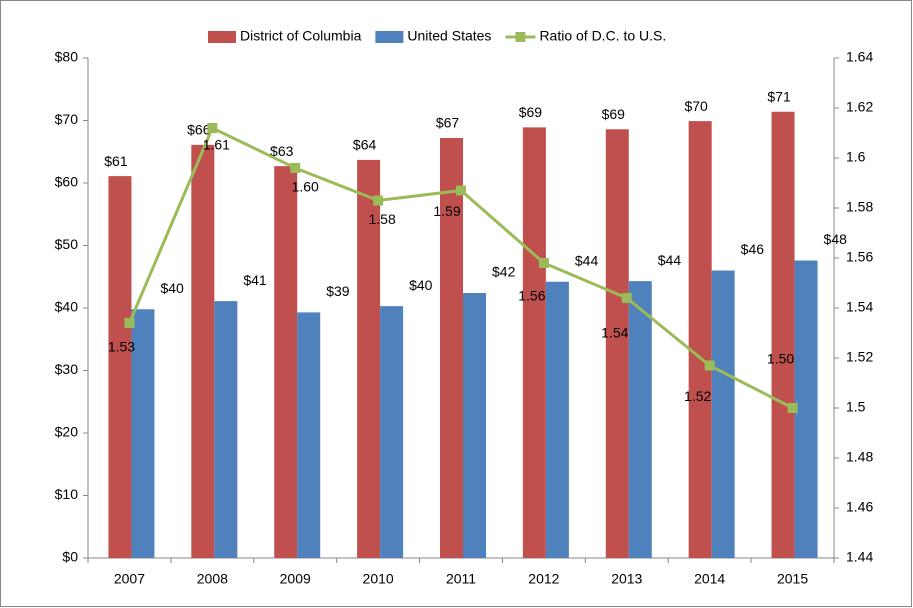 The image size is (913, 608). I want to click on y2-tick-label: 1.46, so click(859, 507).